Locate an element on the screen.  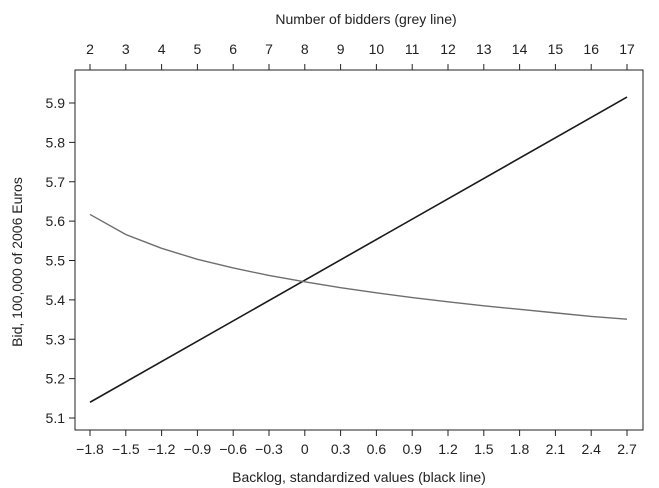
x-tick-label: −0.6 is located at coordinates (233, 449).